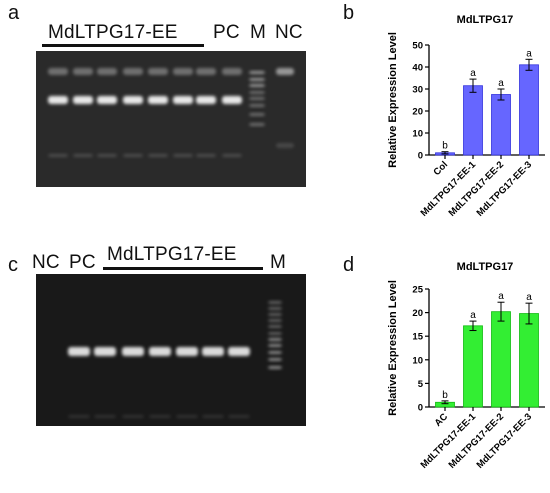 The width and height of the screenshot is (550, 493). What do you see at coordinates (417, 337) in the screenshot?
I see `y-tick-label: 15` at bounding box center [417, 337].